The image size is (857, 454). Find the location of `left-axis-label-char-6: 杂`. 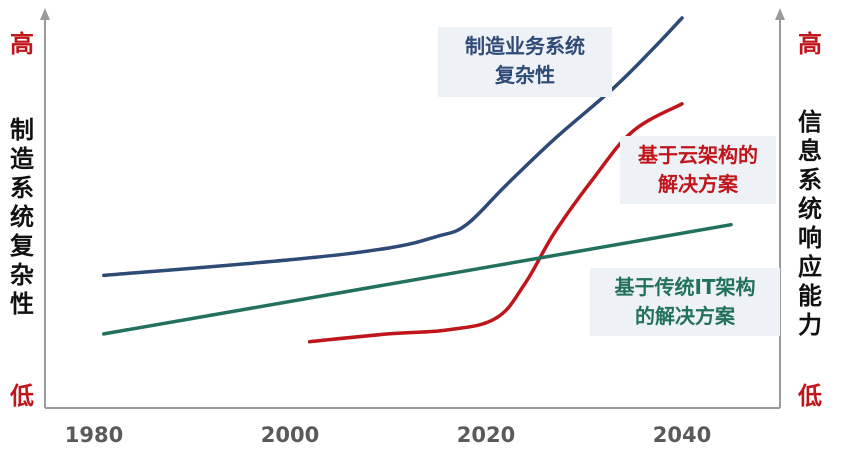

left-axis-label-char-6: 杂 is located at coordinates (22, 275).